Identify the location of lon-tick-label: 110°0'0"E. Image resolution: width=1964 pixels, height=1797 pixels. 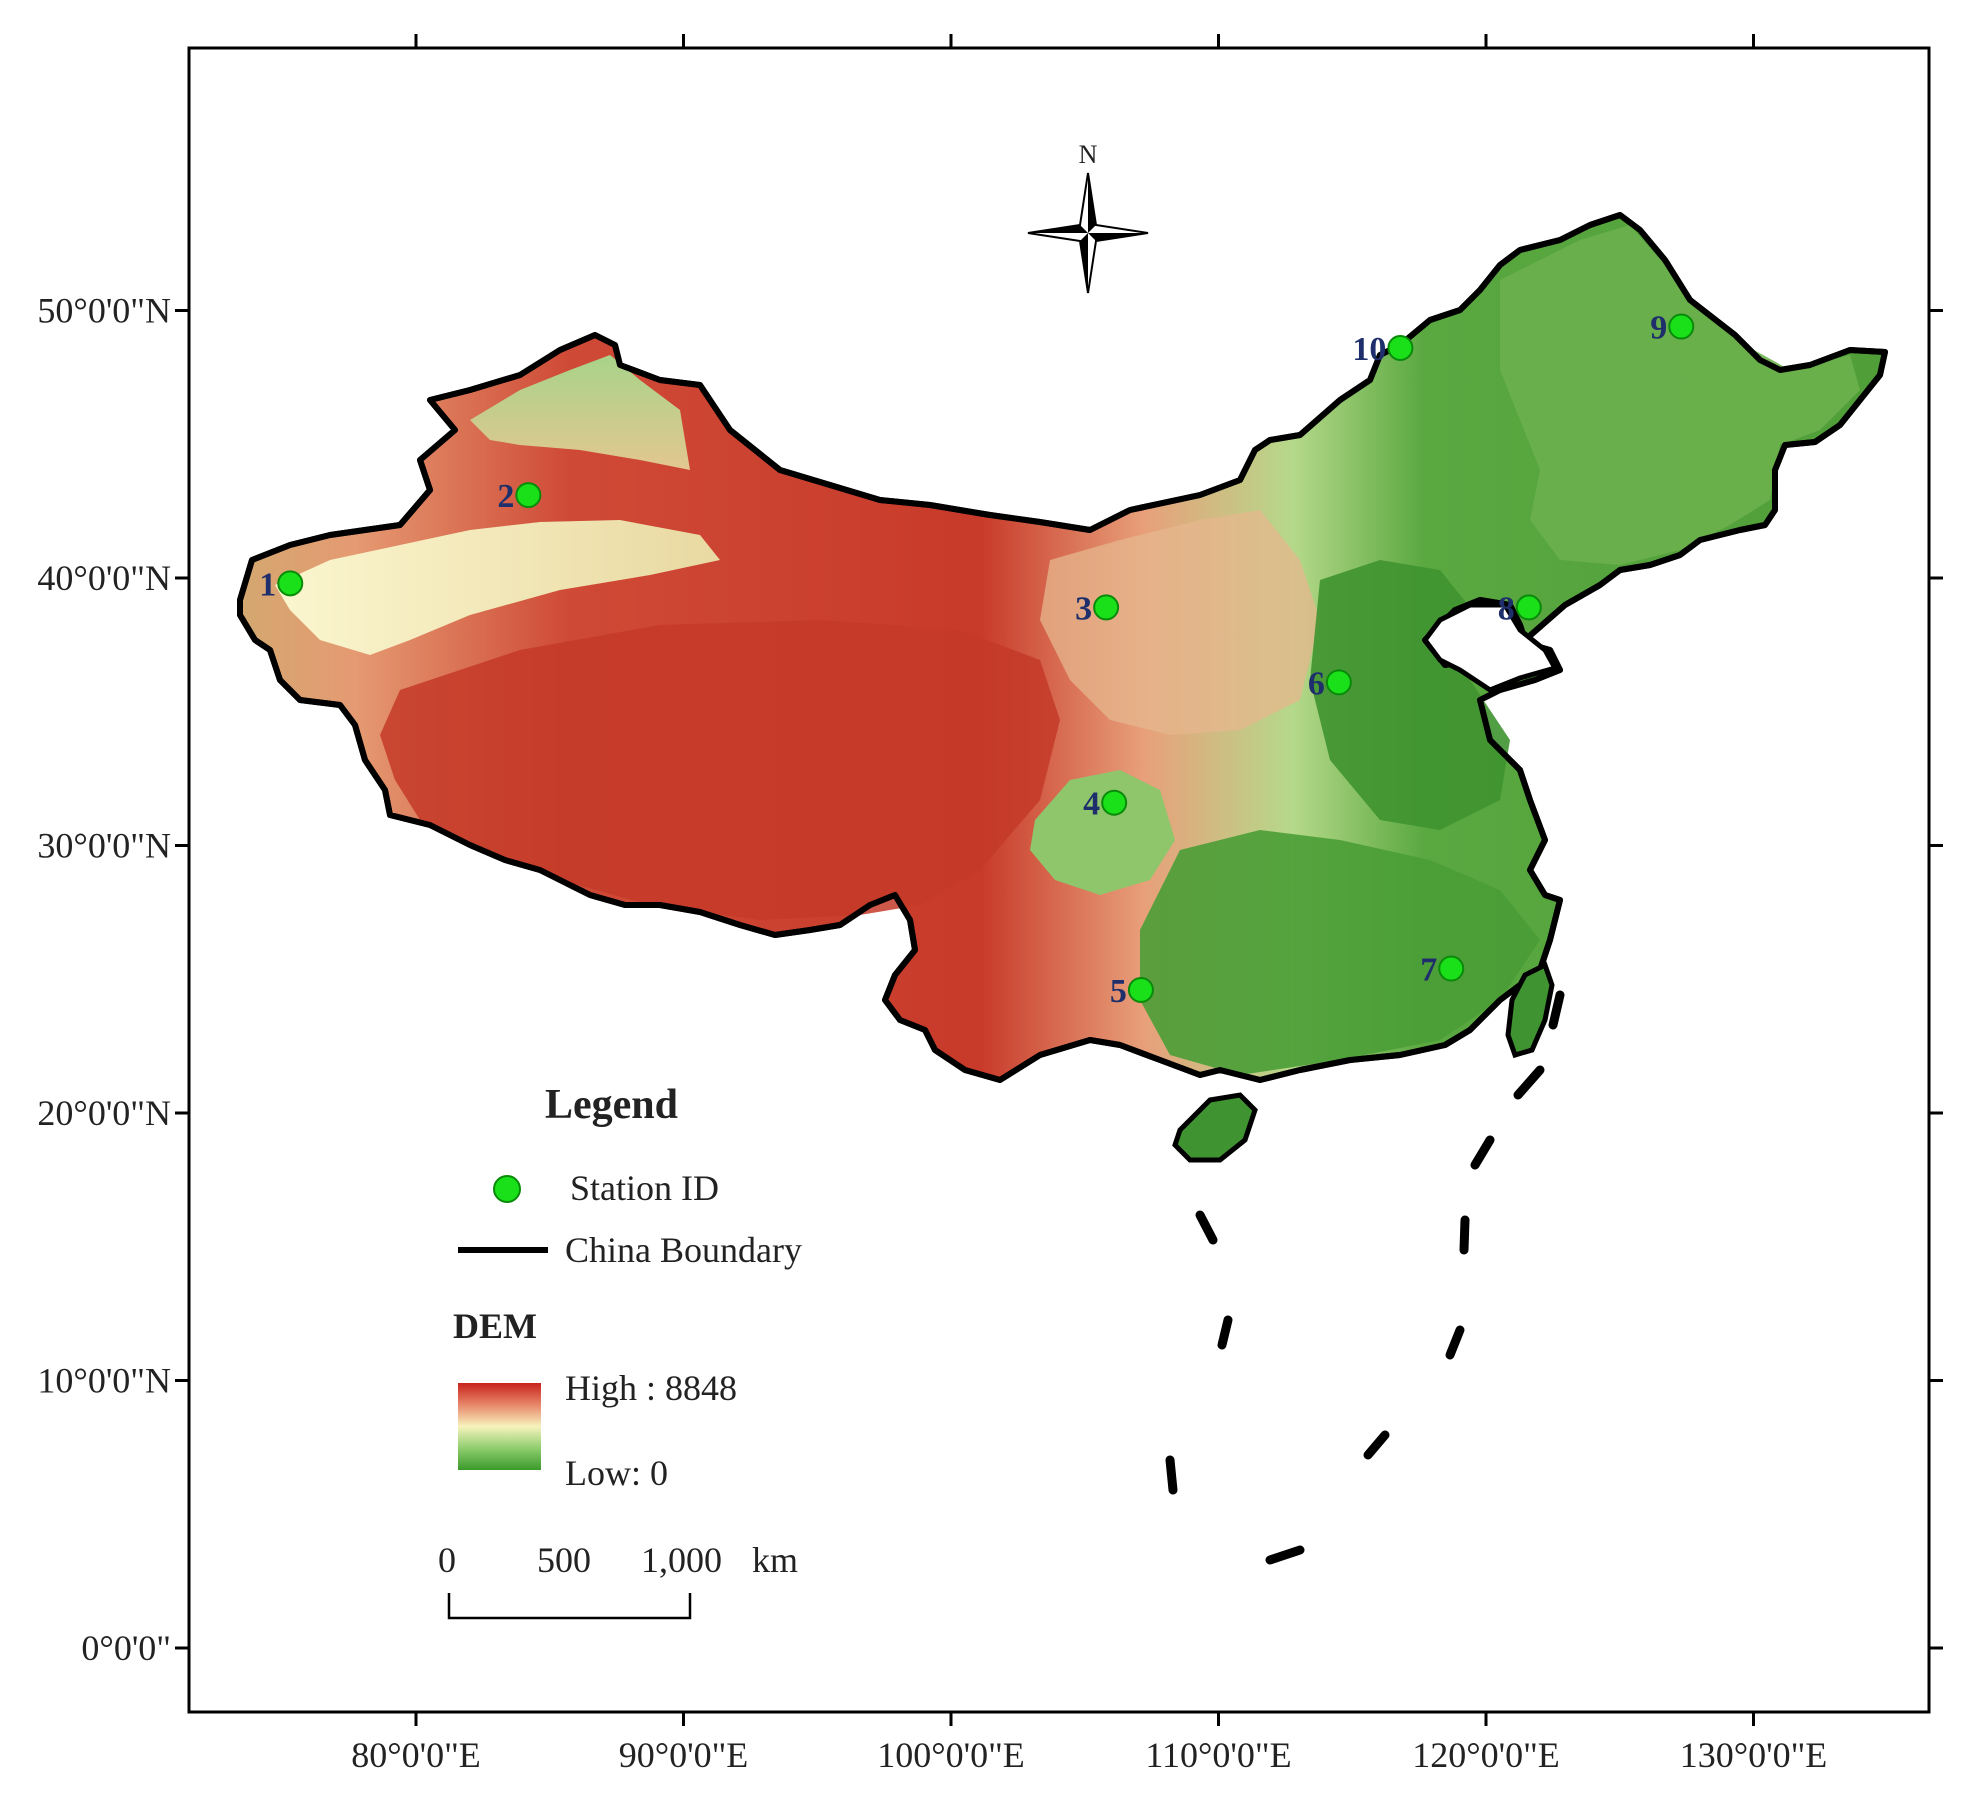
(1218, 1755).